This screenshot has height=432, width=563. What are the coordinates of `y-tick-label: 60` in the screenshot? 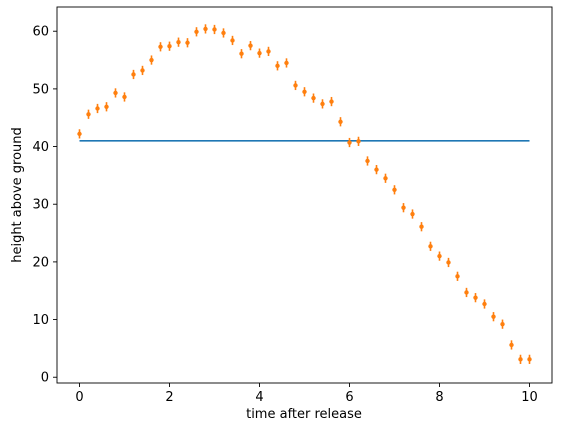 It's located at (40, 32).